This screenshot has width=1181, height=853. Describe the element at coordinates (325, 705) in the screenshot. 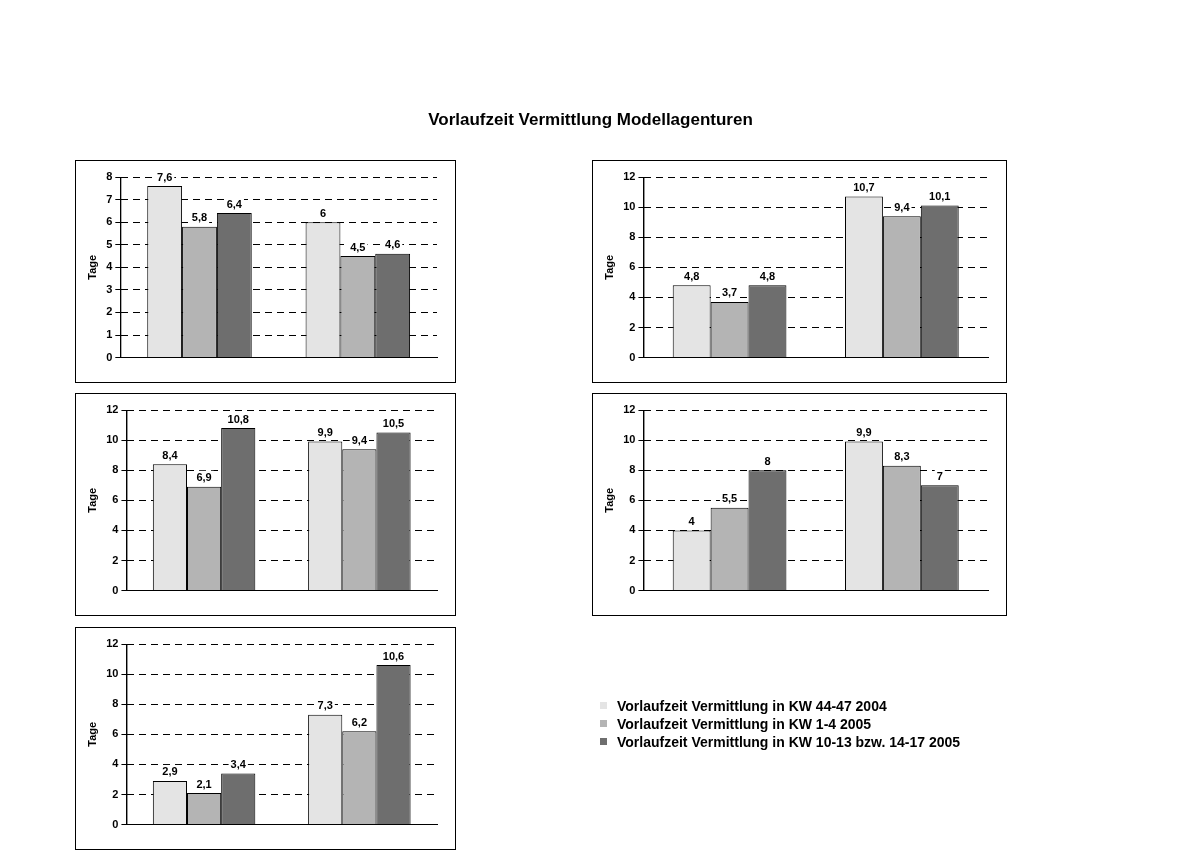

I see `data-label: 7,3` at that location.